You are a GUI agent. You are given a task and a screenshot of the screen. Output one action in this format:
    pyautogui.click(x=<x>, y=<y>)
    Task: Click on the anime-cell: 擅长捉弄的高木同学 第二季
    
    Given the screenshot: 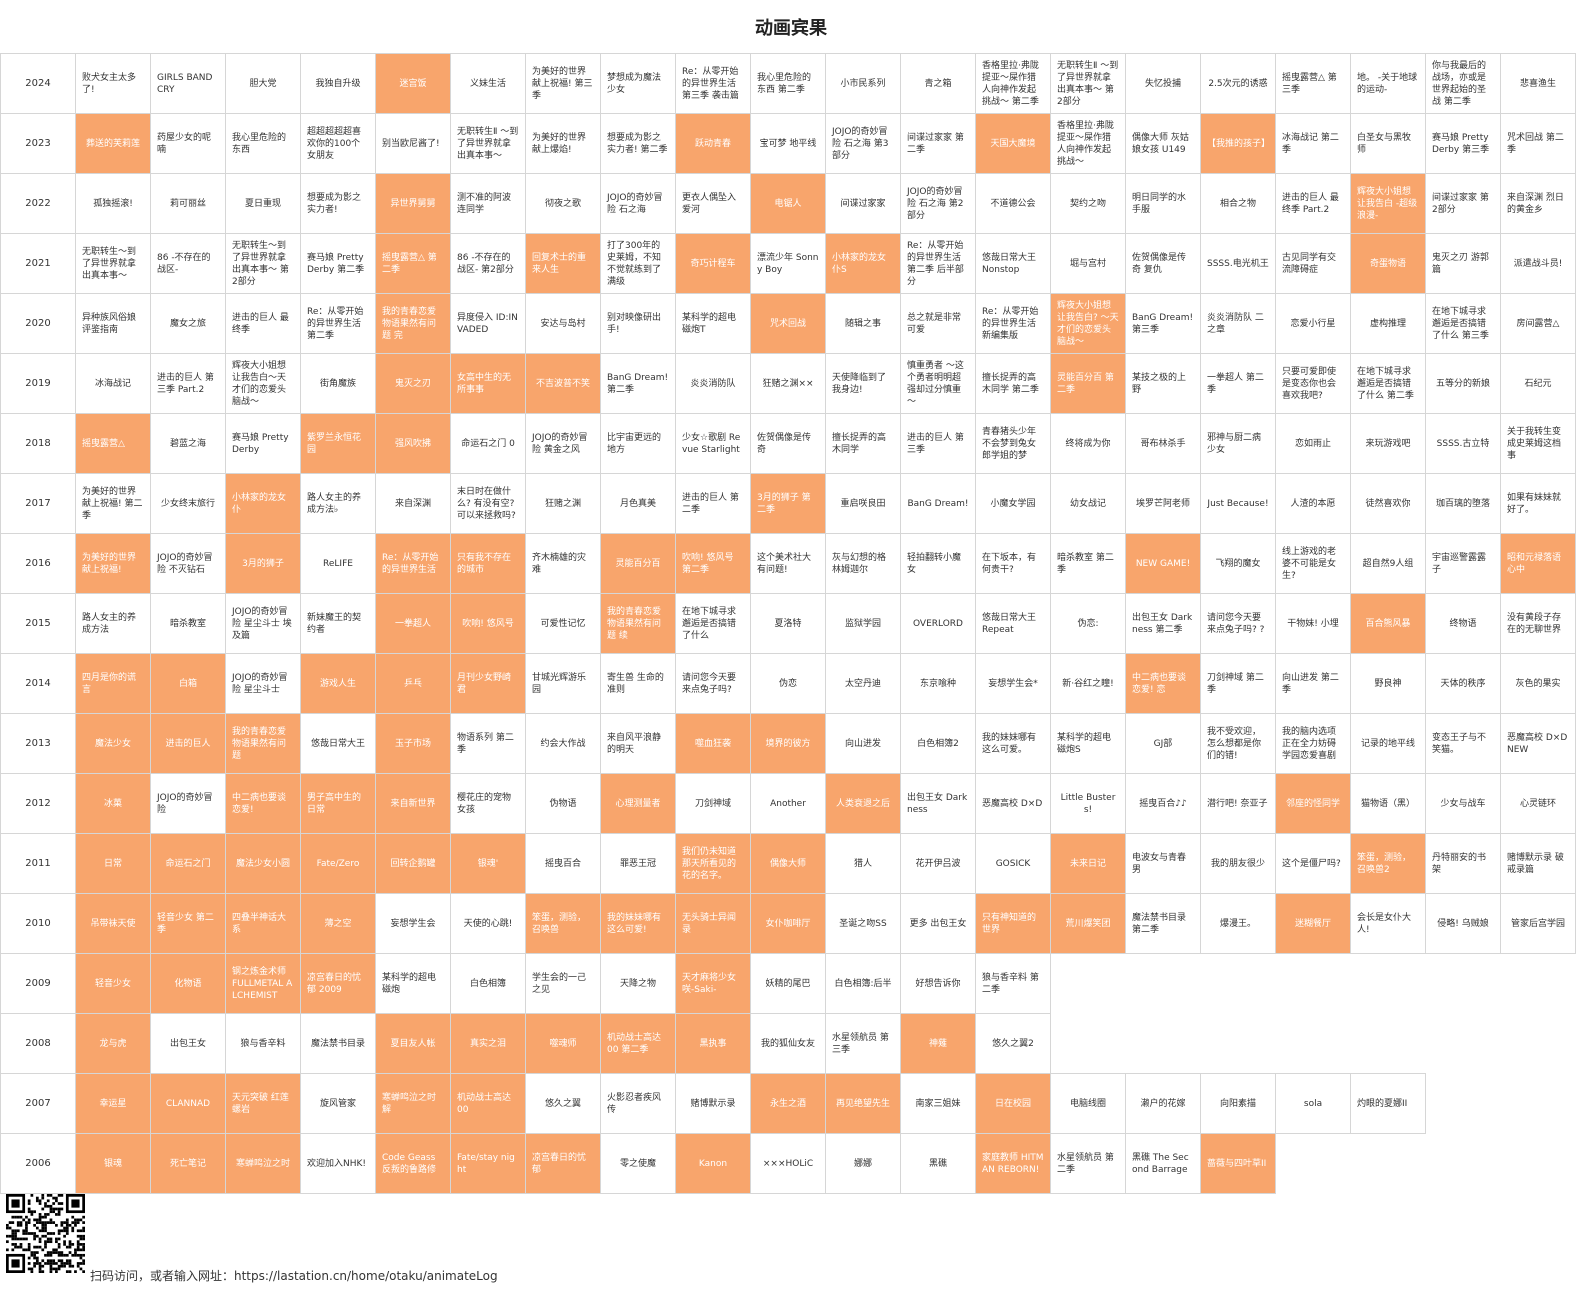 What is the action you would take?
    pyautogui.click(x=1013, y=383)
    